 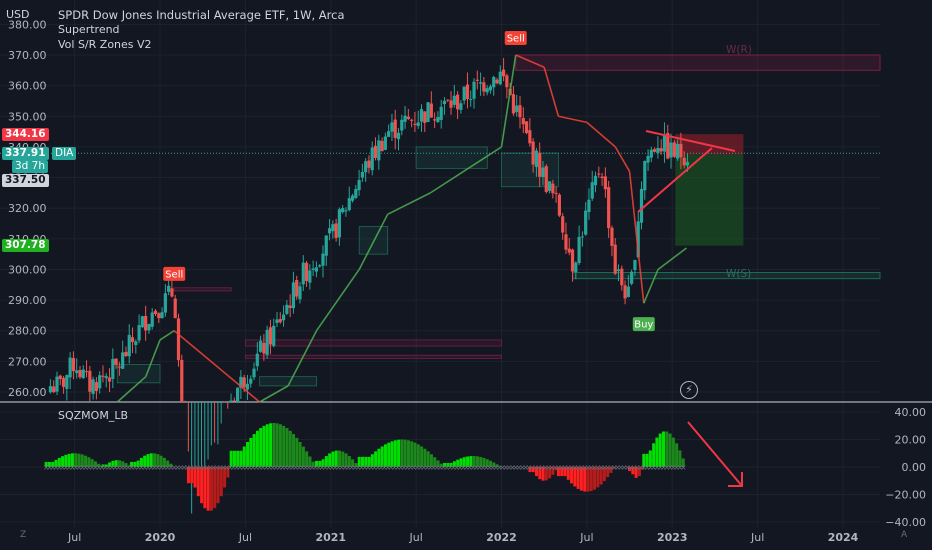 I want to click on support-zone-label: W(S), so click(x=739, y=274).